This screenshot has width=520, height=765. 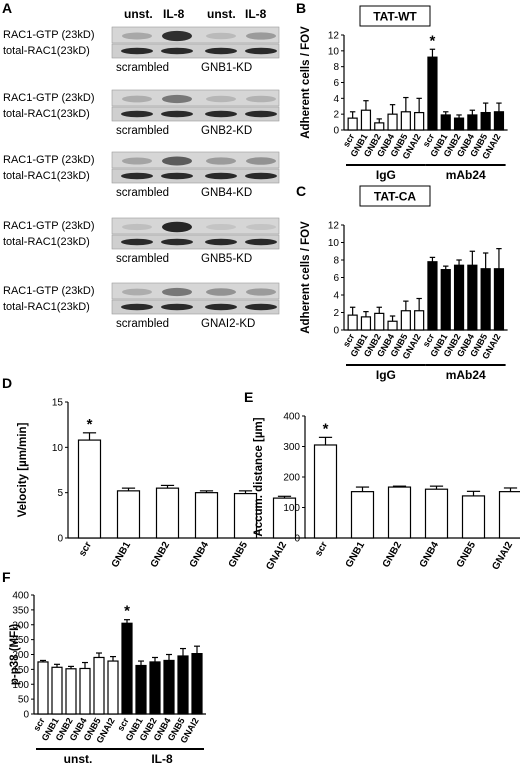 What do you see at coordinates (20, 655) in the screenshot?
I see `chart-F-ytick-label-4: 200` at bounding box center [20, 655].